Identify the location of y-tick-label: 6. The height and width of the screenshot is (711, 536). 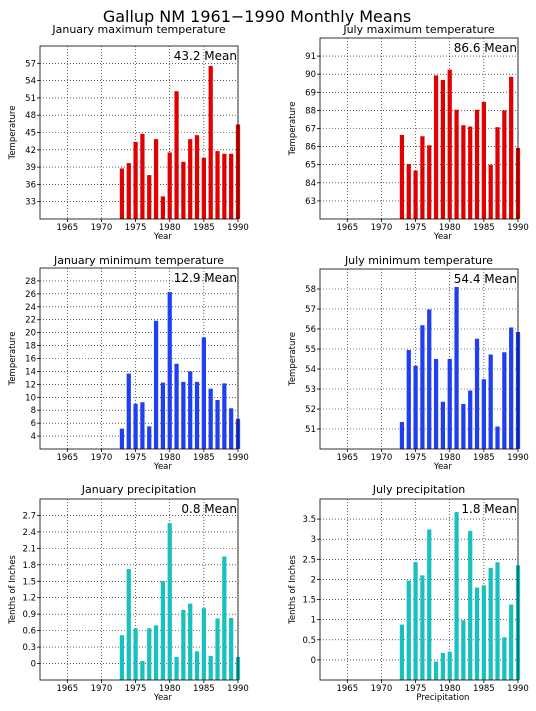
(33, 424).